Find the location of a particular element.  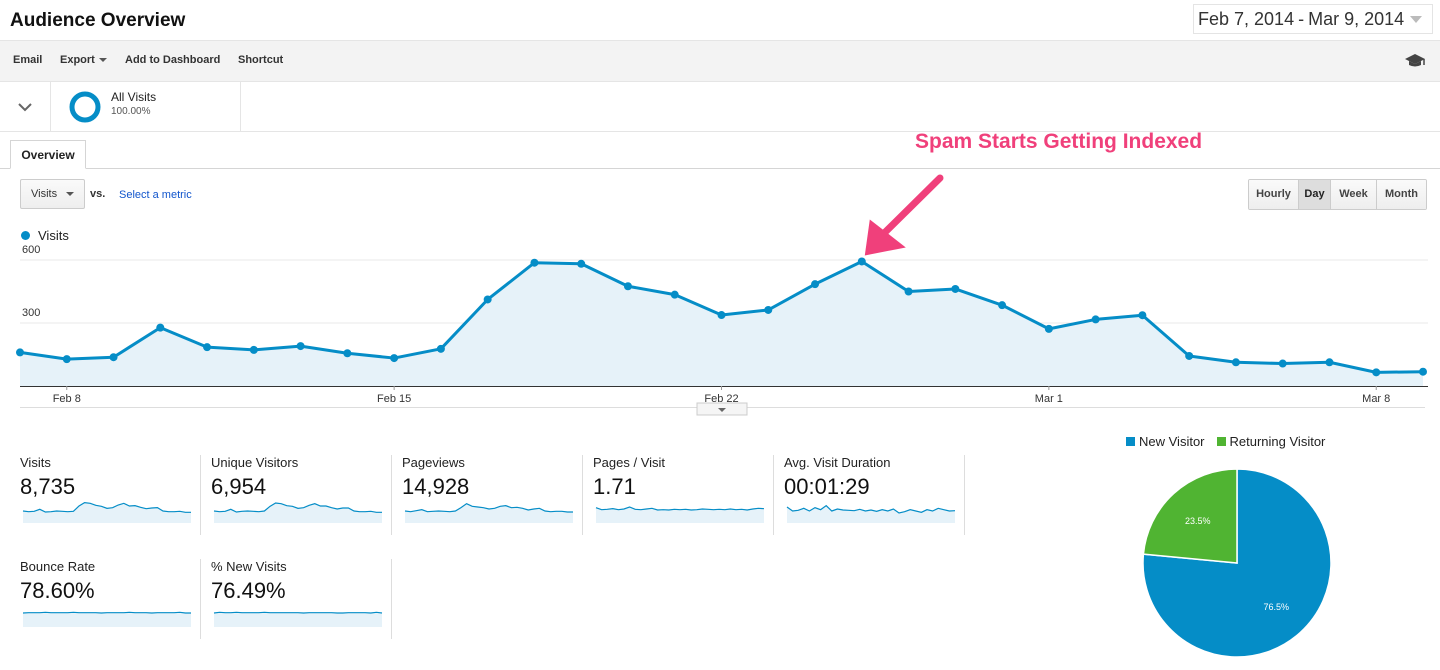

segment-ring-icon is located at coordinates (85, 109).